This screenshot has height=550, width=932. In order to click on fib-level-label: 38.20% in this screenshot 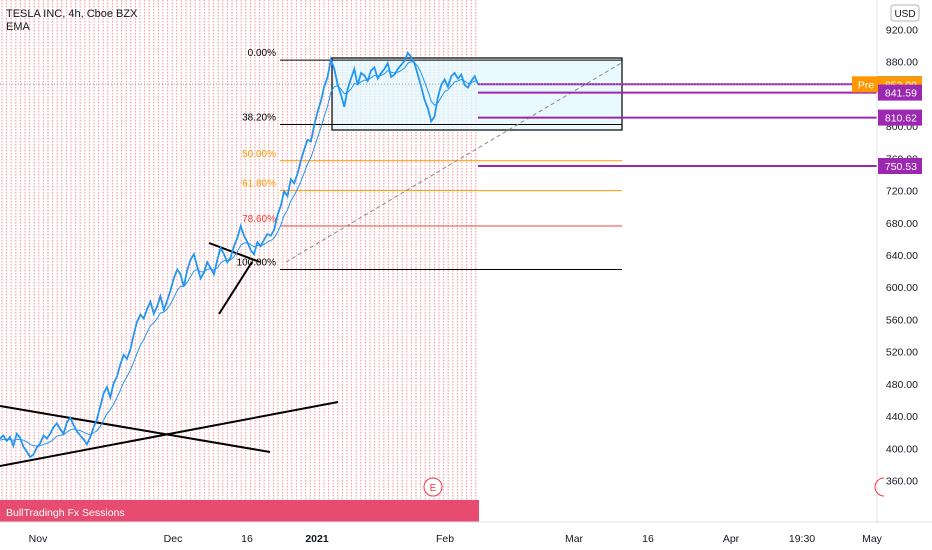, I will do `click(259, 118)`.